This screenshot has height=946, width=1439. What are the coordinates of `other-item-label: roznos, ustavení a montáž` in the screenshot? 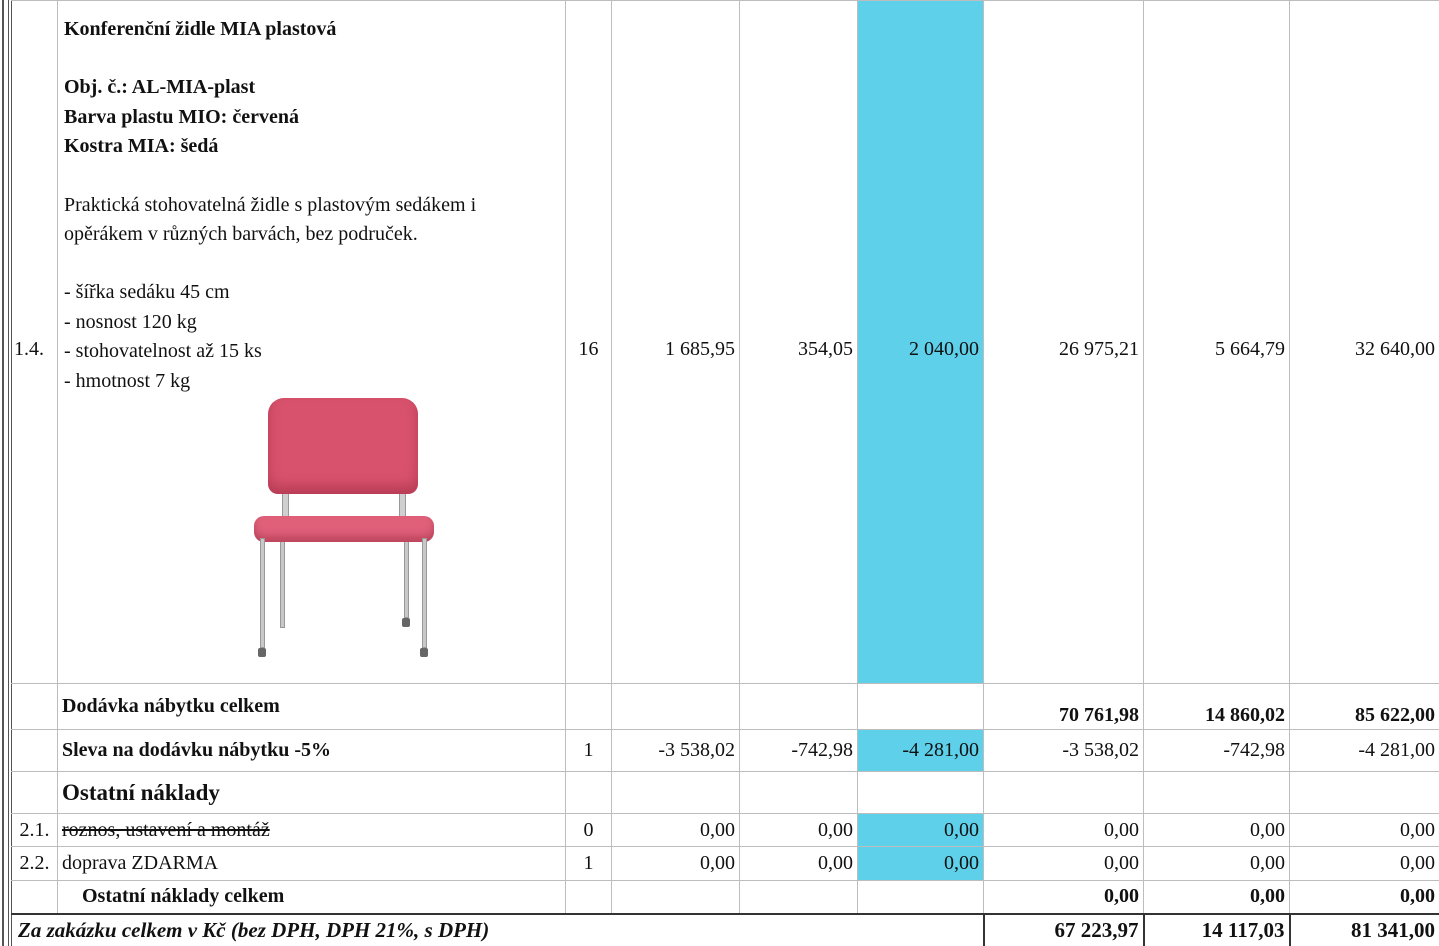 It's located at (166, 829).